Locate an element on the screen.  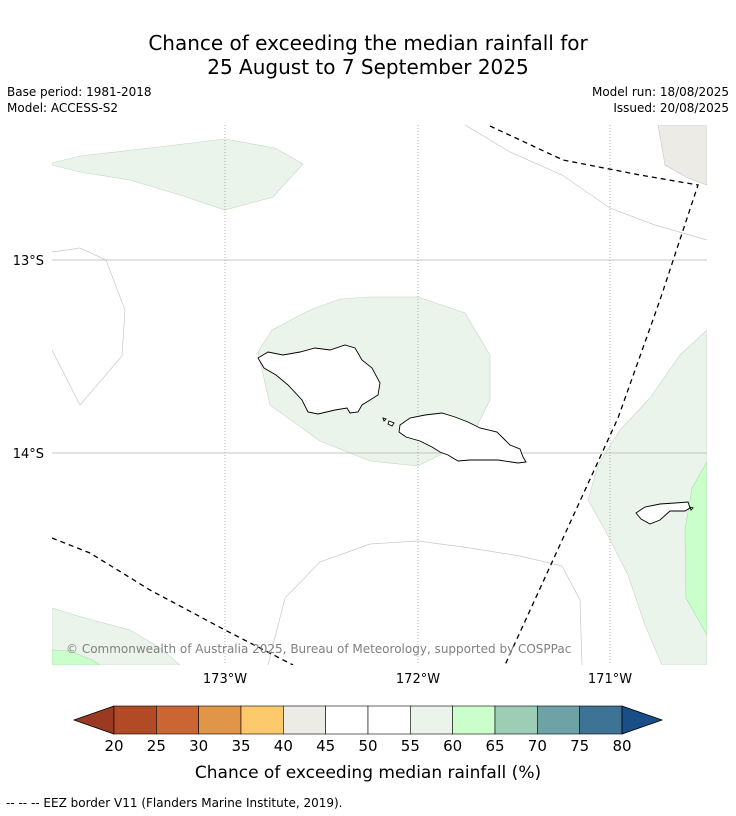
colorbar-tick-label: 45 is located at coordinates (325, 746).